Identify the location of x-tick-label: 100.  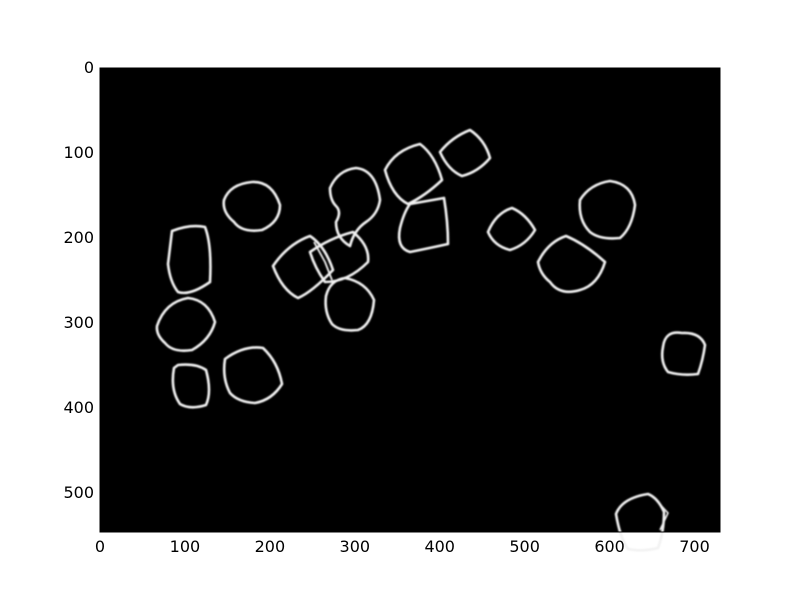
(185, 546).